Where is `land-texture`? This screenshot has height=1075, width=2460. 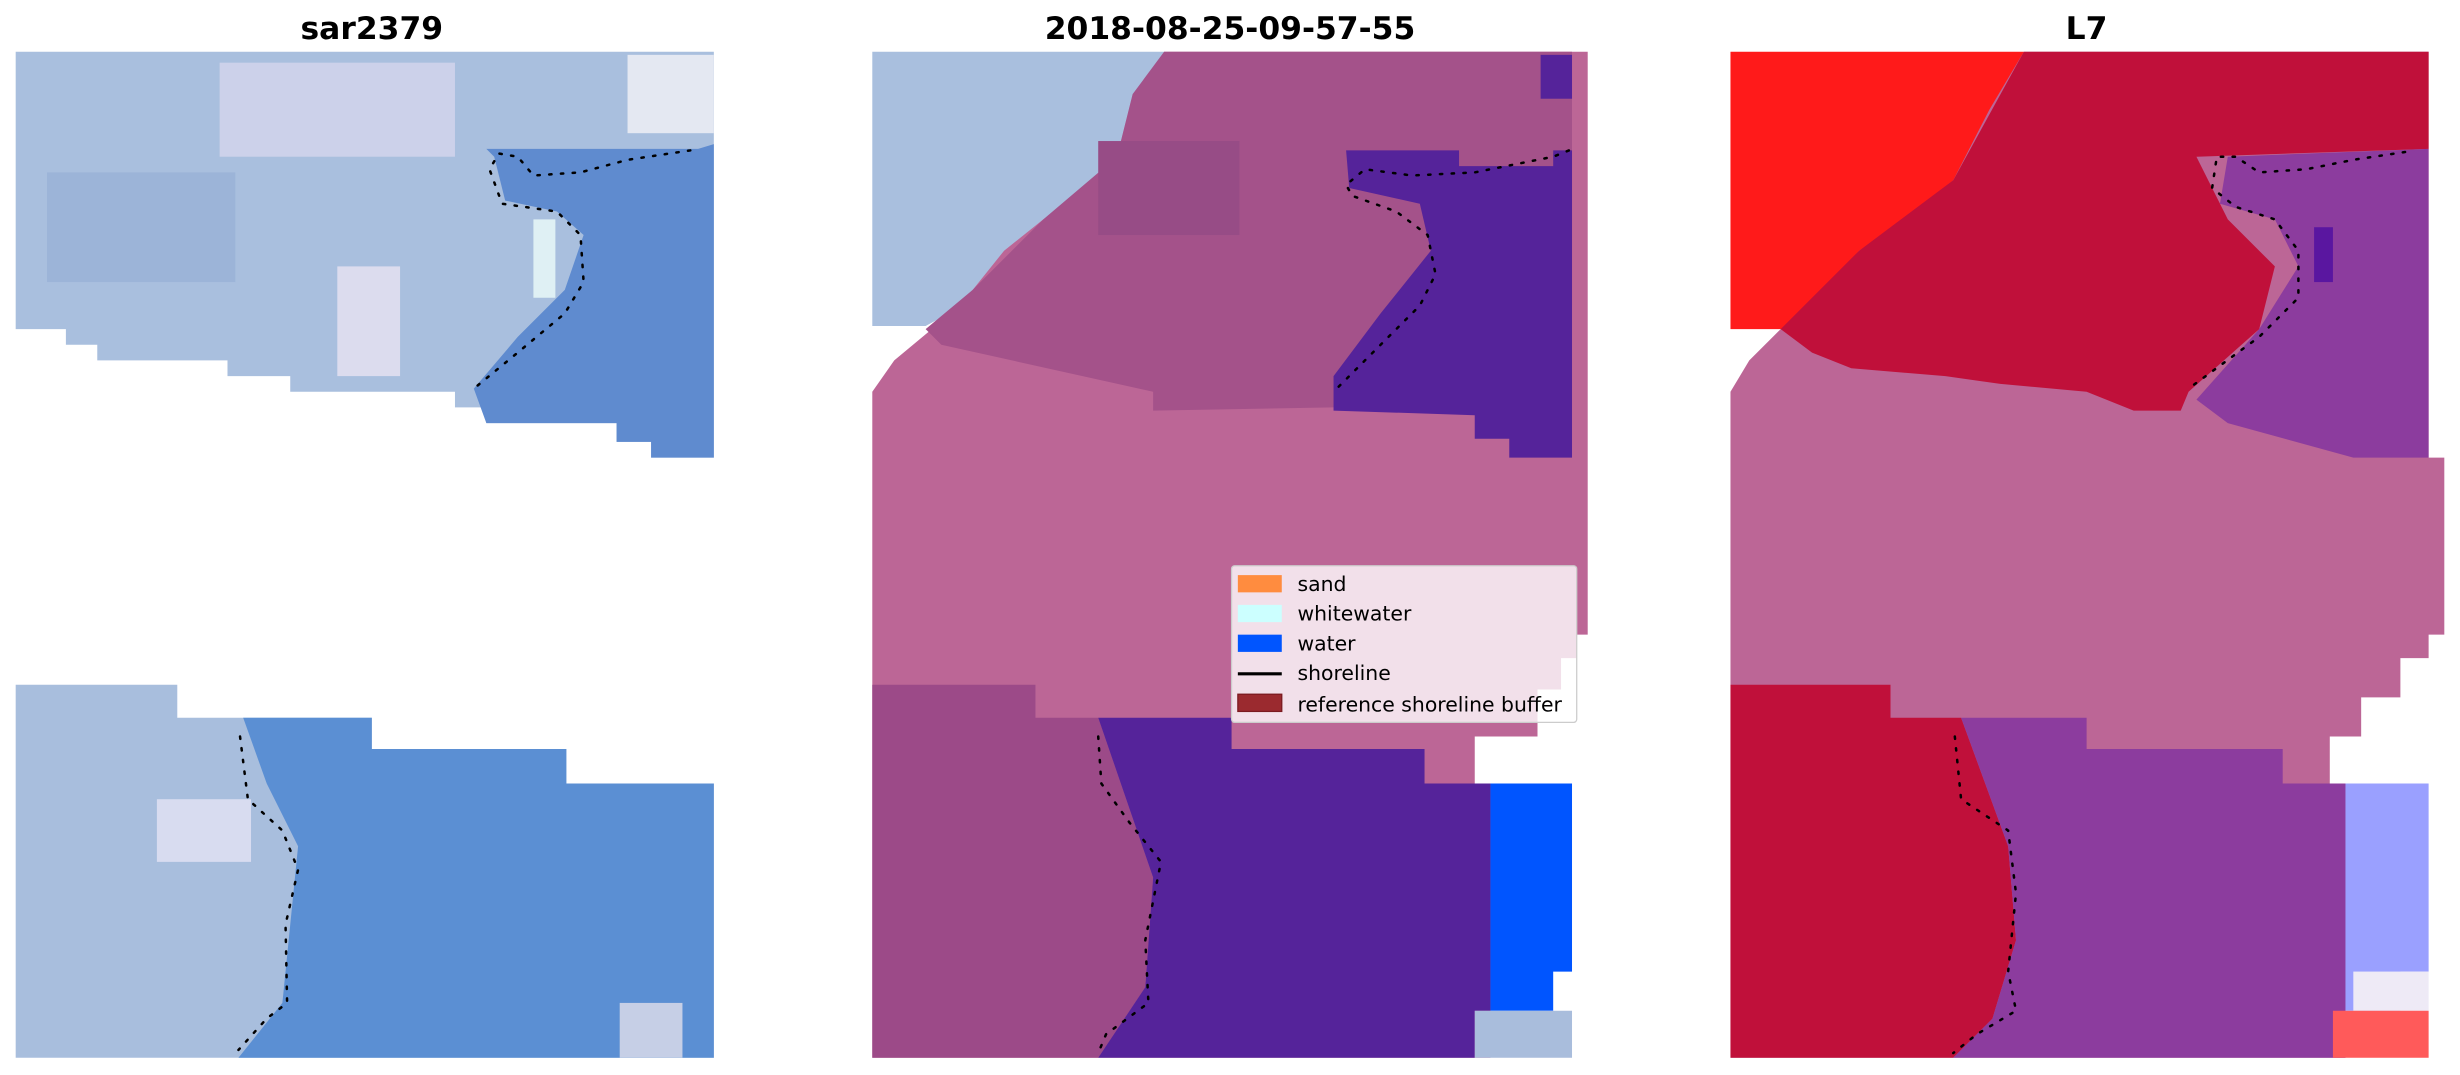
land-texture is located at coordinates (1169, 188).